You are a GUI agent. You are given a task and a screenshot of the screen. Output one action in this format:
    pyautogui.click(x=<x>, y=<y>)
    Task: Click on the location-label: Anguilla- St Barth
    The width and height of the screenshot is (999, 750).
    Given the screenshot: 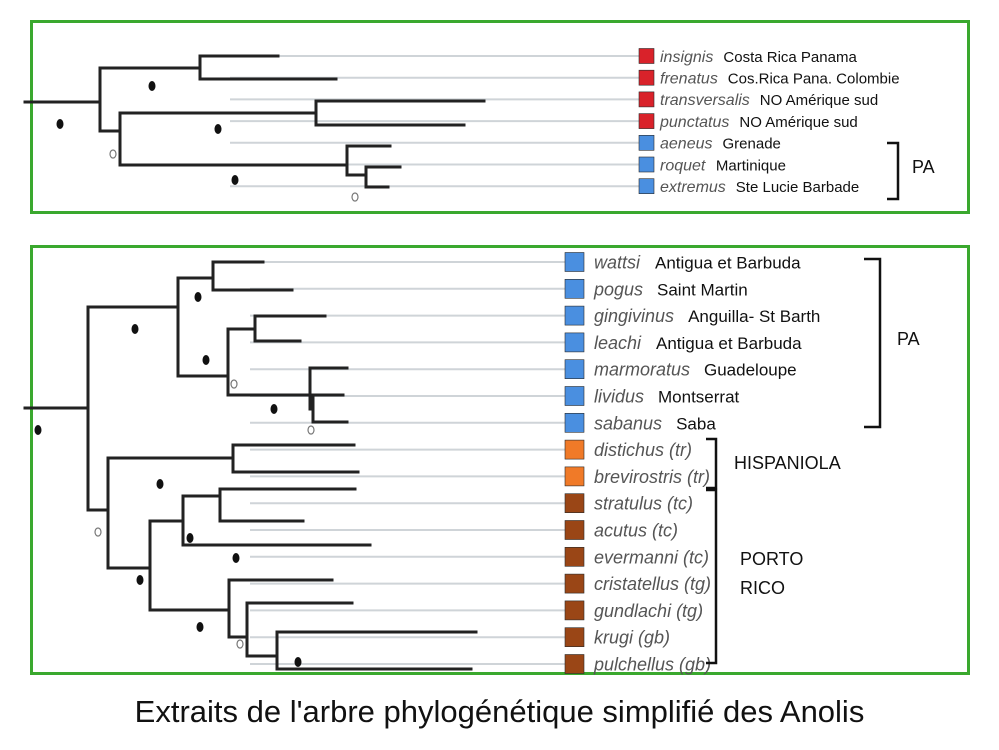 What is the action you would take?
    pyautogui.click(x=754, y=316)
    